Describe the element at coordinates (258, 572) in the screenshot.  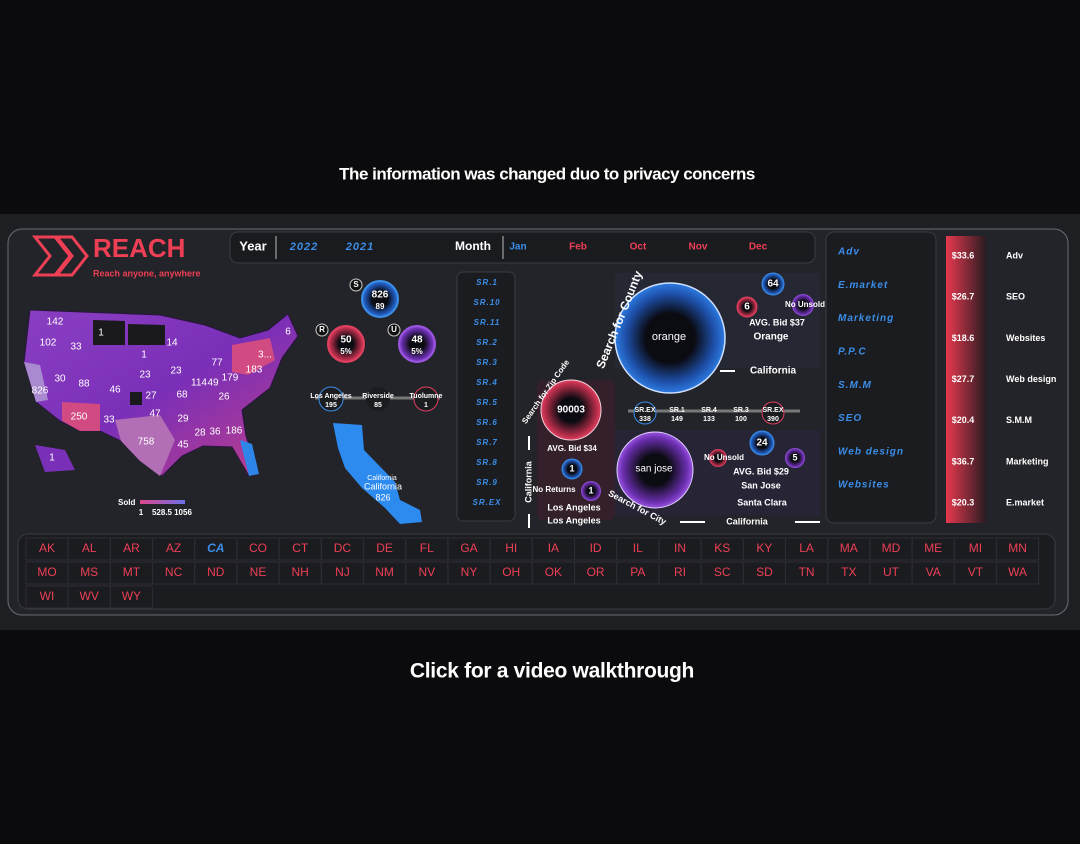
I see `state-option: NE` at that location.